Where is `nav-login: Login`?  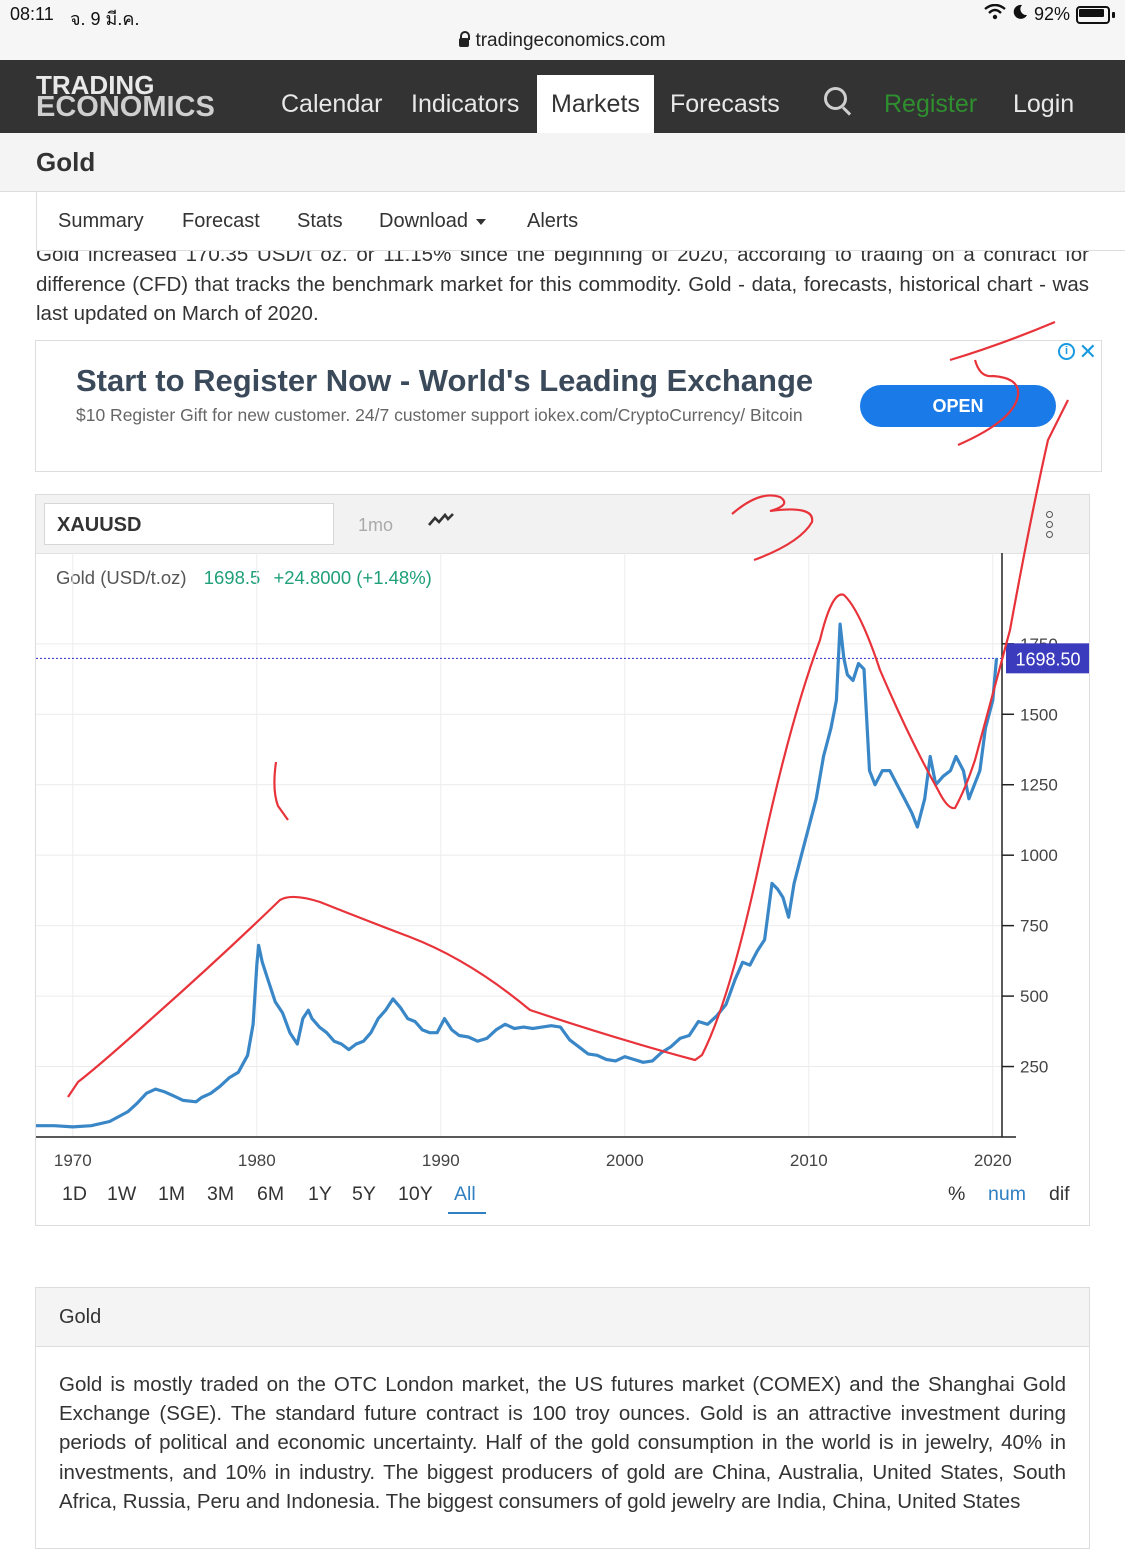 nav-login: Login is located at coordinates (1044, 104).